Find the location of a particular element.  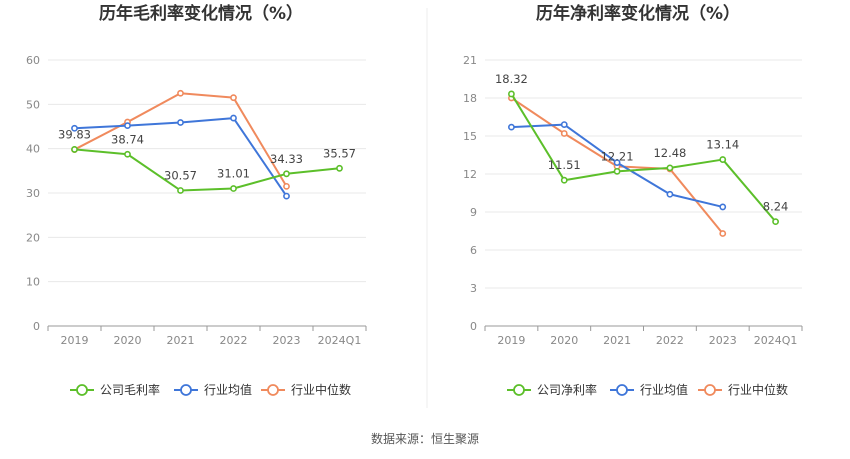

data-label: 12.48 is located at coordinates (669, 153).